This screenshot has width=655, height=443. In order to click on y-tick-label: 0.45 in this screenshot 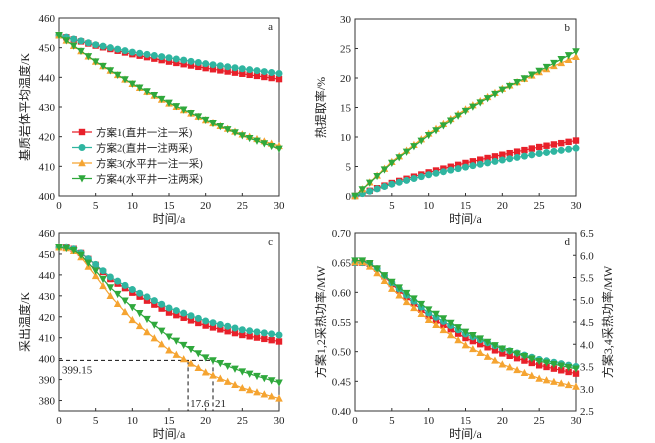, I will do `click(342, 382)`.